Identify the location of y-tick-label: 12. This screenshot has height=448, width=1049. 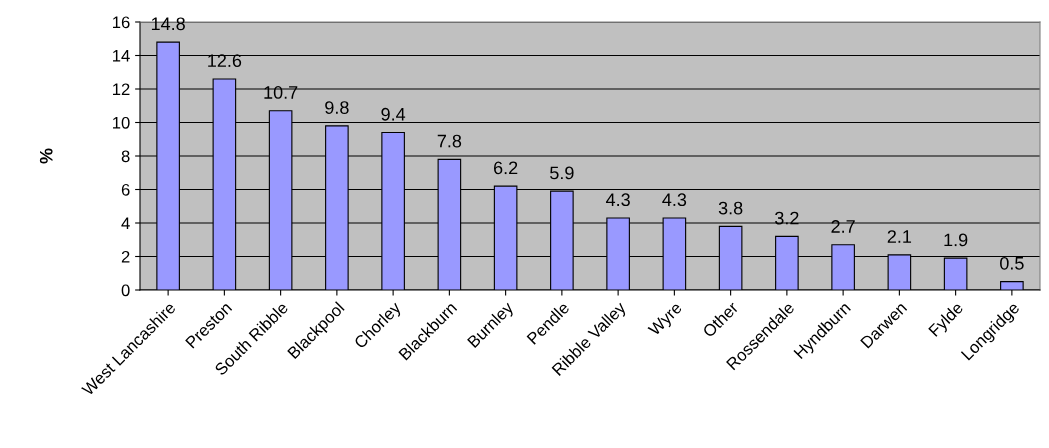
(121, 89).